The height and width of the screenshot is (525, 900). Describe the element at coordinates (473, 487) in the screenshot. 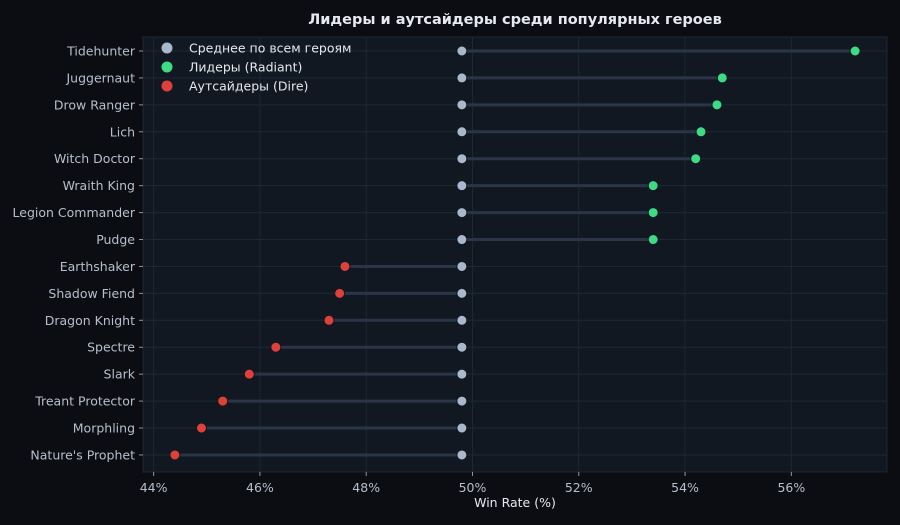

I see `x-tick-label: 50%` at that location.